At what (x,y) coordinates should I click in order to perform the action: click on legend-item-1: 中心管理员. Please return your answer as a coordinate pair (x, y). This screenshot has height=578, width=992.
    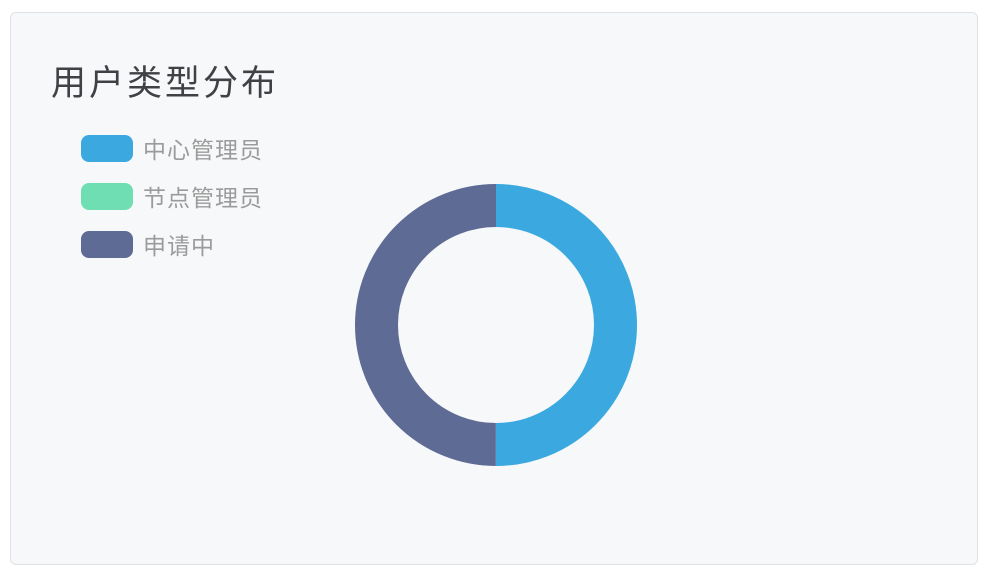
    Looking at the image, I should click on (172, 148).